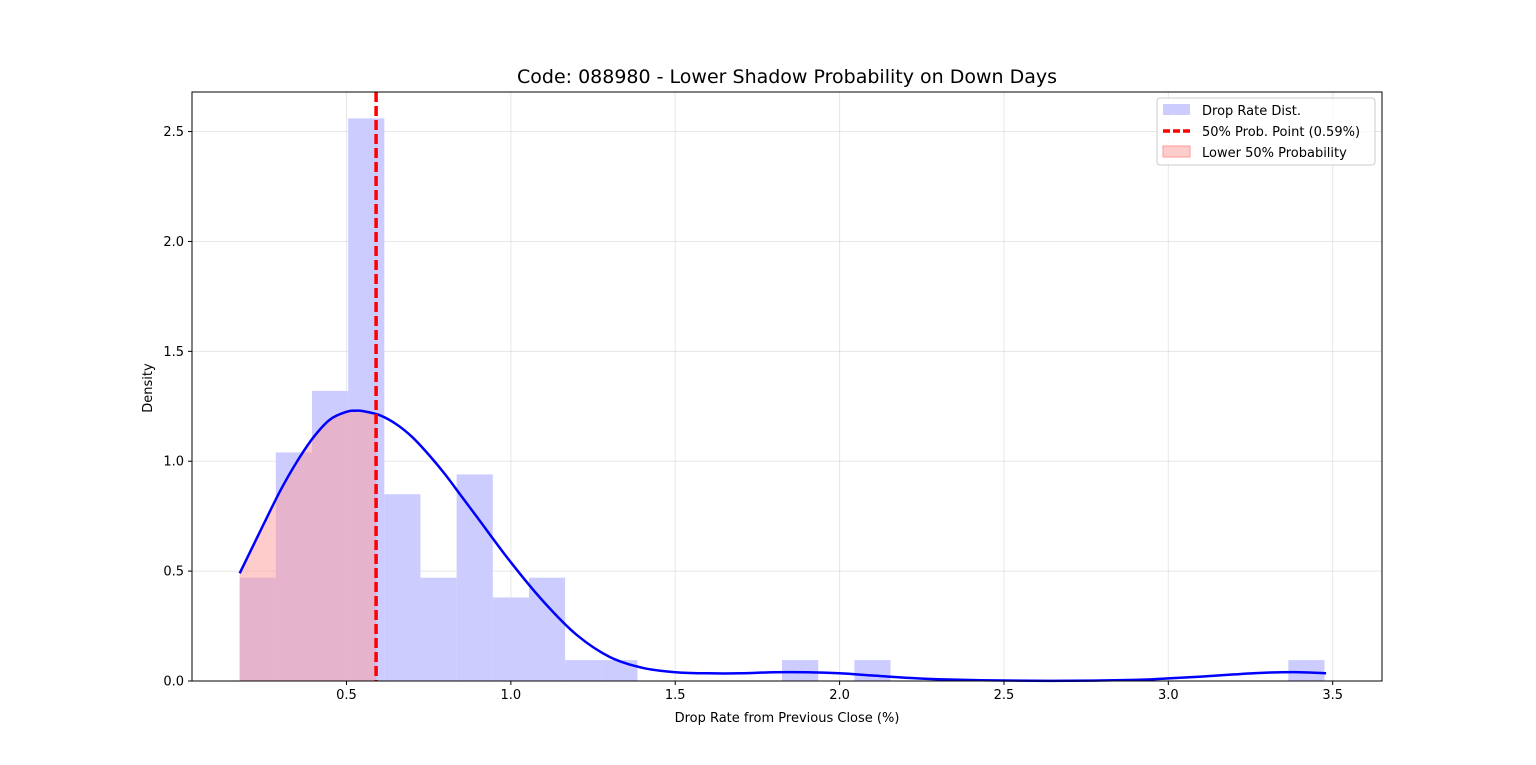  What do you see at coordinates (839, 695) in the screenshot?
I see `x-tick-label: 2.0` at bounding box center [839, 695].